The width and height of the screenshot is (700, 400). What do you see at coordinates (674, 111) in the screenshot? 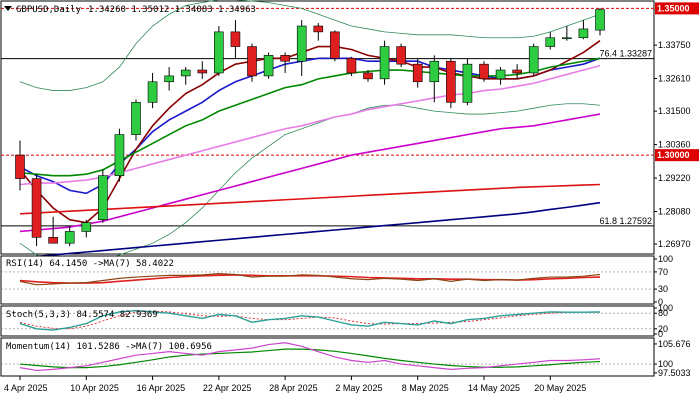
I see `price-tick-label: 1.31500` at bounding box center [674, 111].